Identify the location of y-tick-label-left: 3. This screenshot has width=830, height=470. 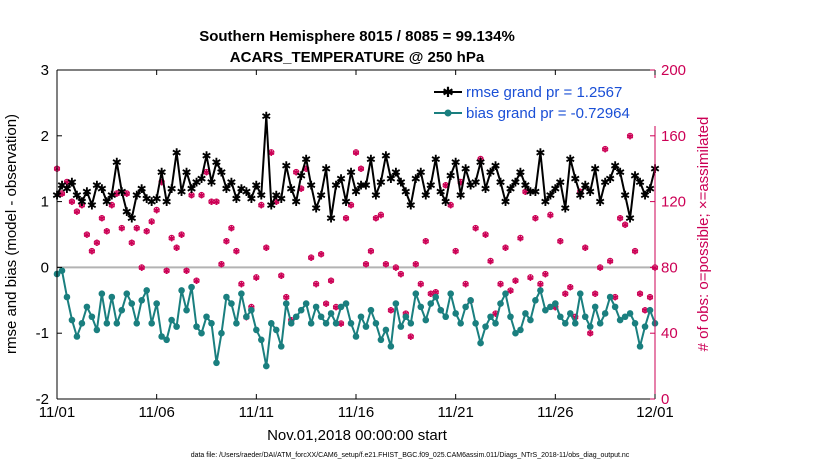
(45, 70).